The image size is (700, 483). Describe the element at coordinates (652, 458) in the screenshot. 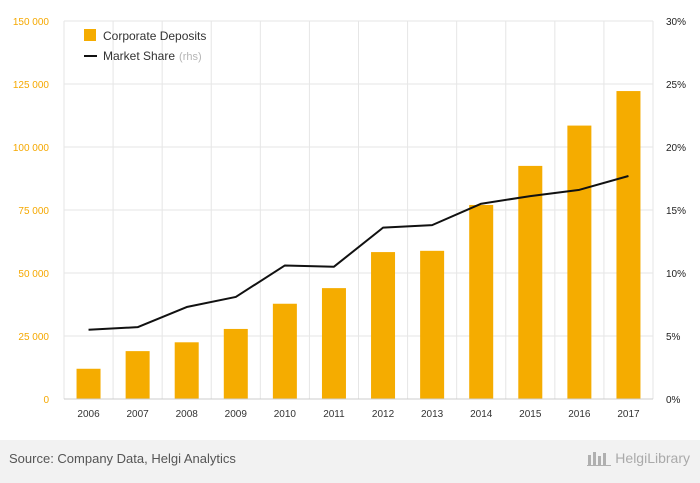

I see `brand-name: HelgiLibrary` at that location.